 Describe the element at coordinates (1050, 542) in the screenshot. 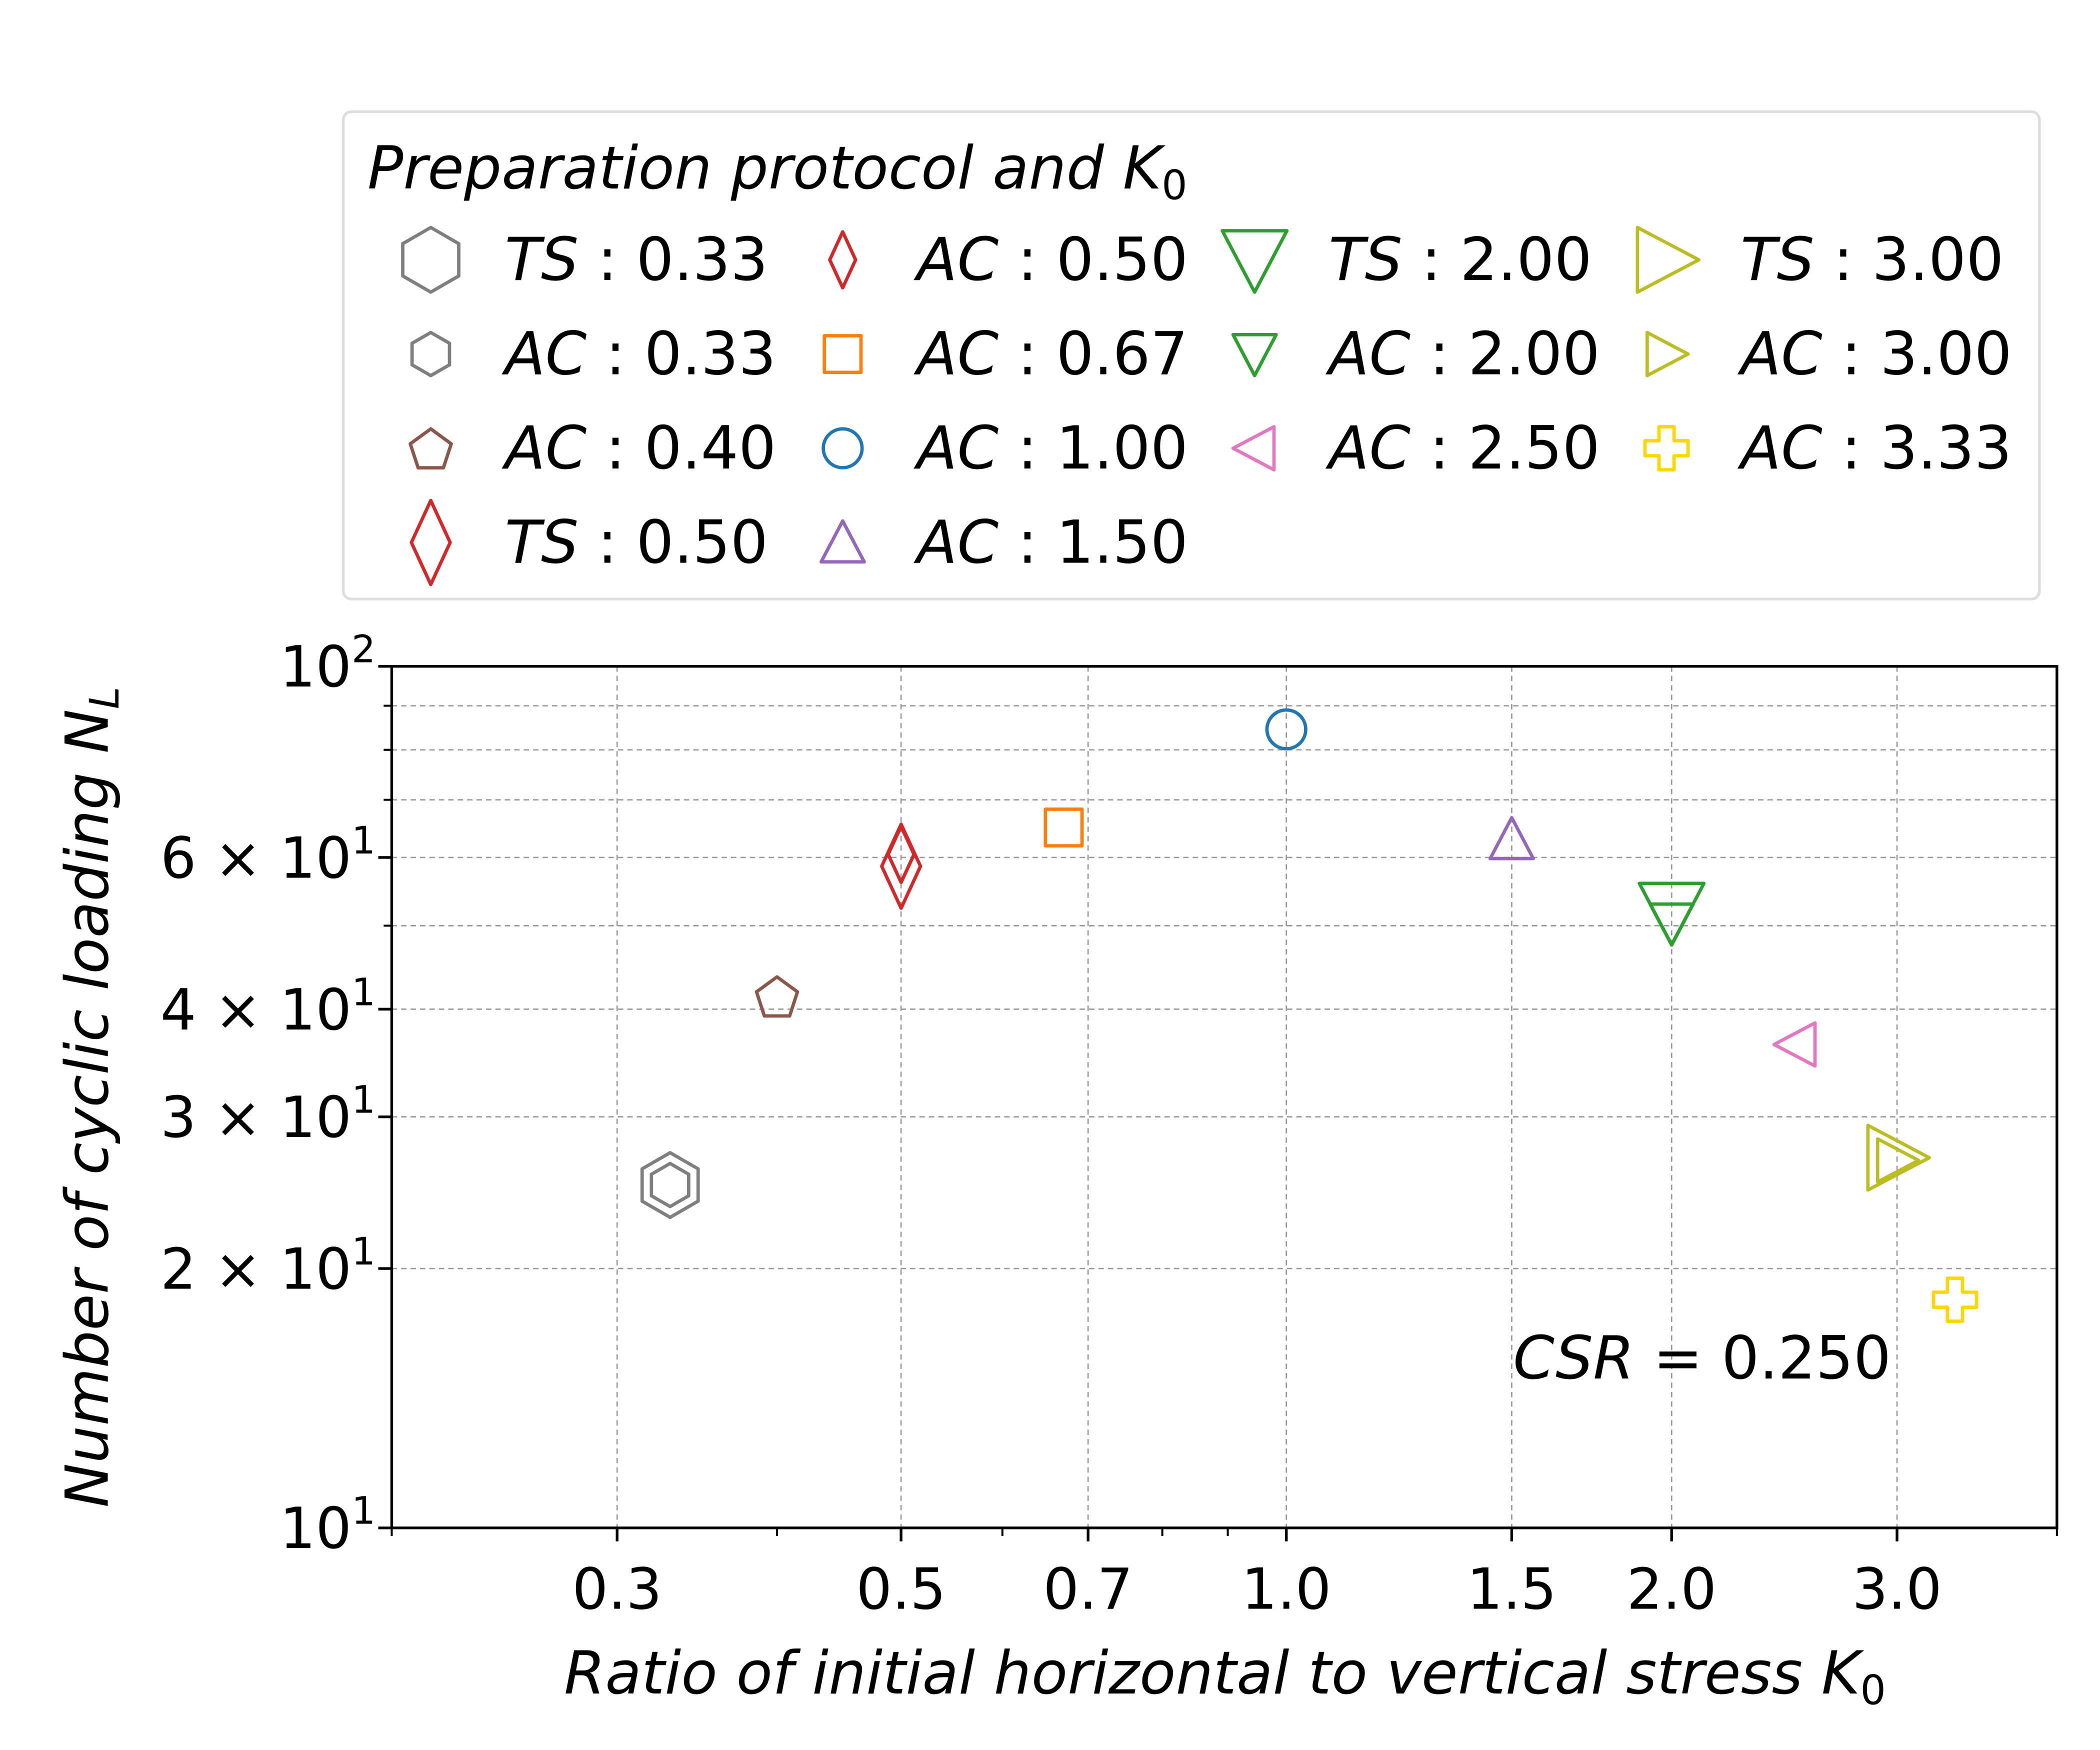

I see `legend-label: AC : 1.50` at that location.